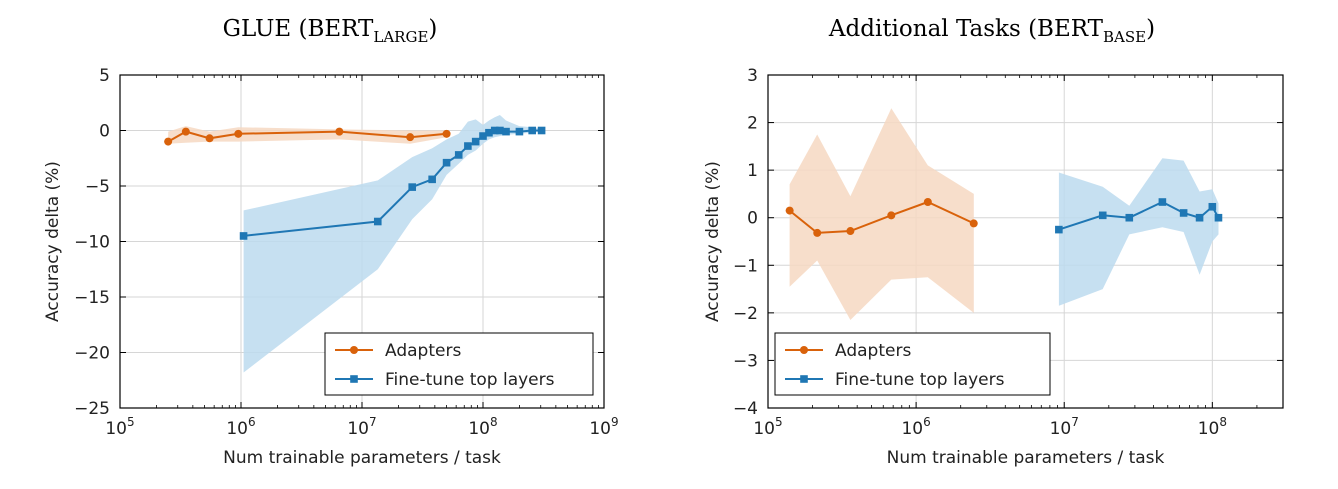  I want to click on y-tick-label: −25, so click(92, 409).